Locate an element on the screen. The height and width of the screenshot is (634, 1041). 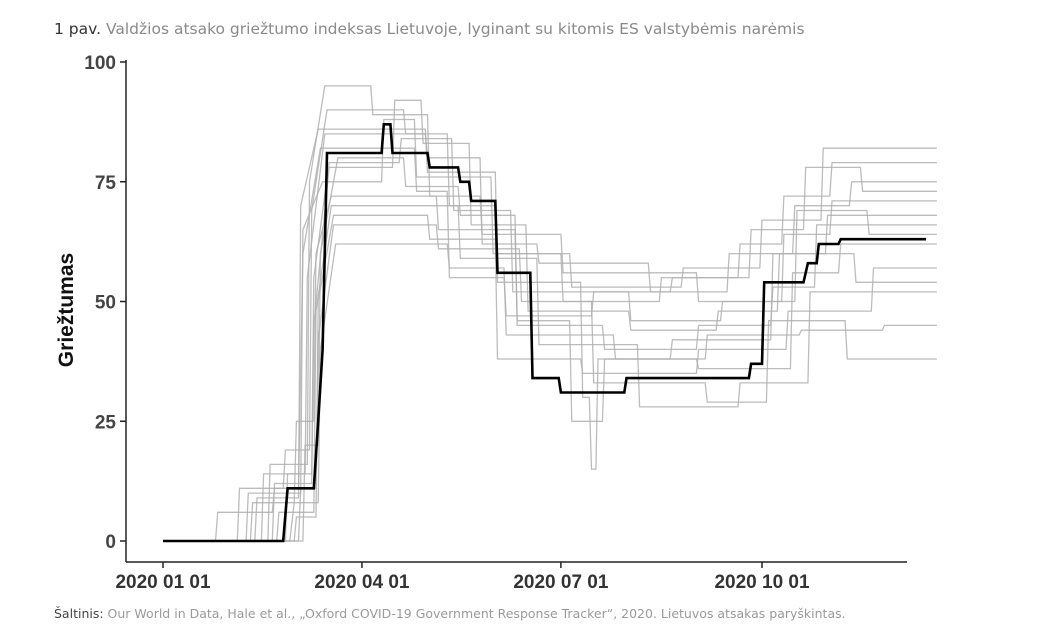
y-tick-label: 0 is located at coordinates (110, 542).